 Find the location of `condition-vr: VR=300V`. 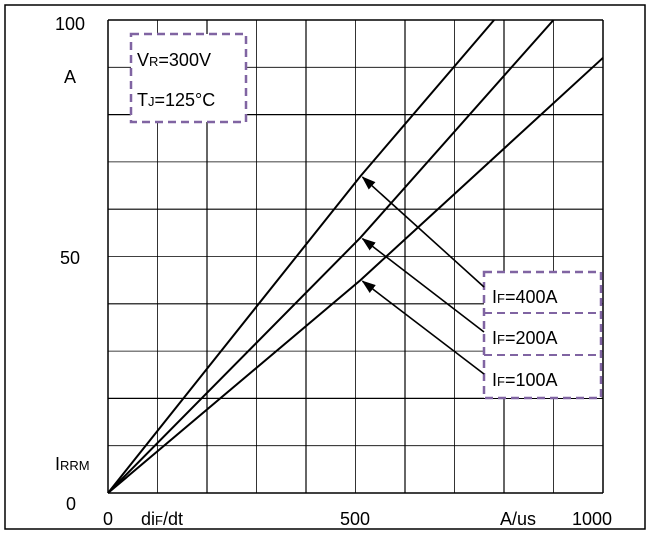

condition-vr: VR=300V is located at coordinates (174, 60).